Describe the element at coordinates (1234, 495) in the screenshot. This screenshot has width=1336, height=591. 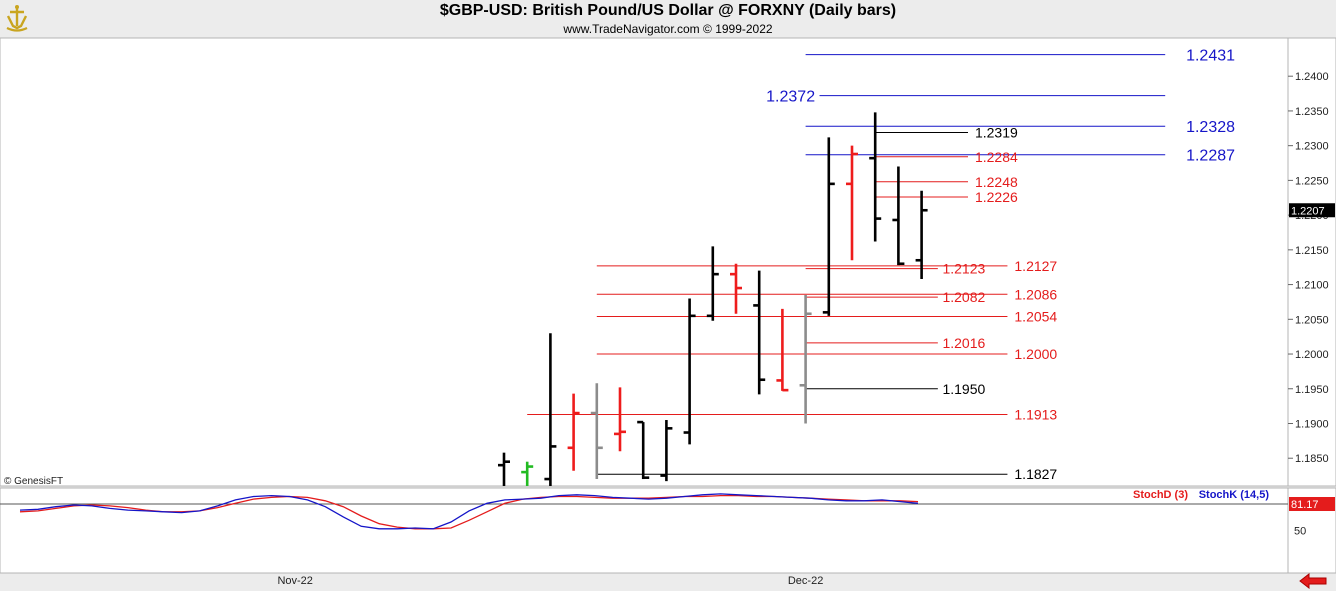
I see `legend-stoch-k: StochK (14,5)` at that location.